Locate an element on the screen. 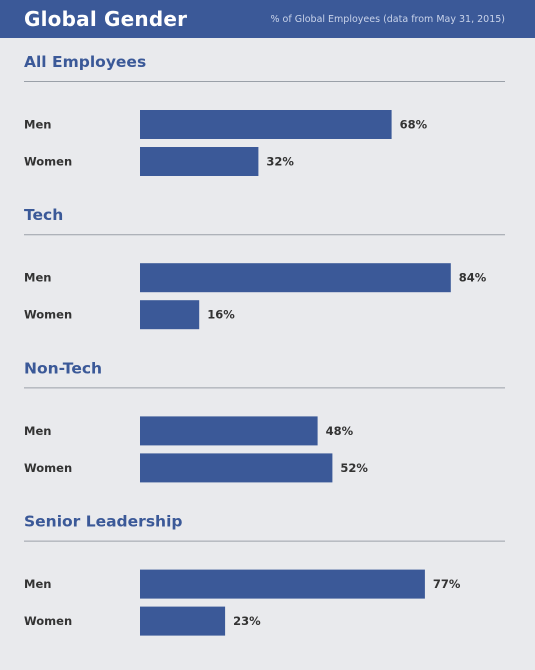 The width and height of the screenshot is (535, 670). data-label: 84% is located at coordinates (473, 278).